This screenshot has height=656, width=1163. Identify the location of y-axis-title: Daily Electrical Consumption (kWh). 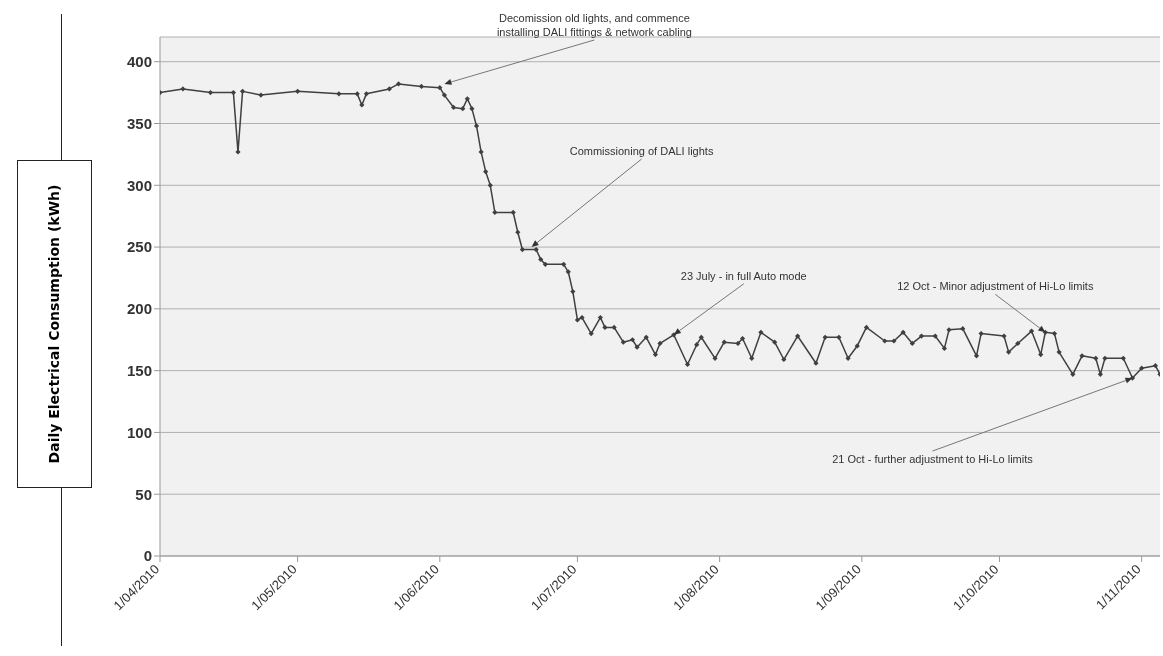
(54, 324).